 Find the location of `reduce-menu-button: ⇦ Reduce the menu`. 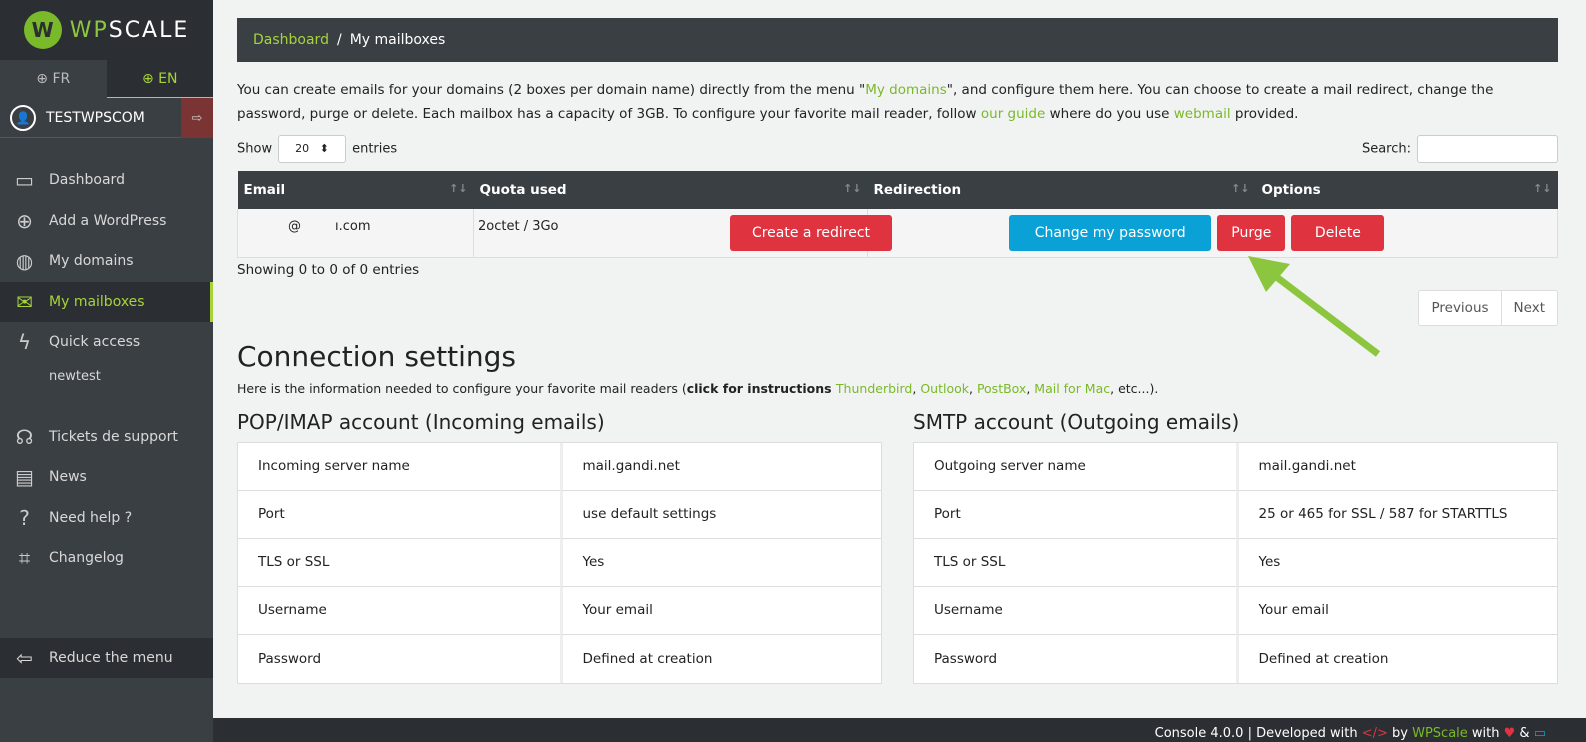

reduce-menu-button: ⇦ Reduce the menu is located at coordinates (106, 658).